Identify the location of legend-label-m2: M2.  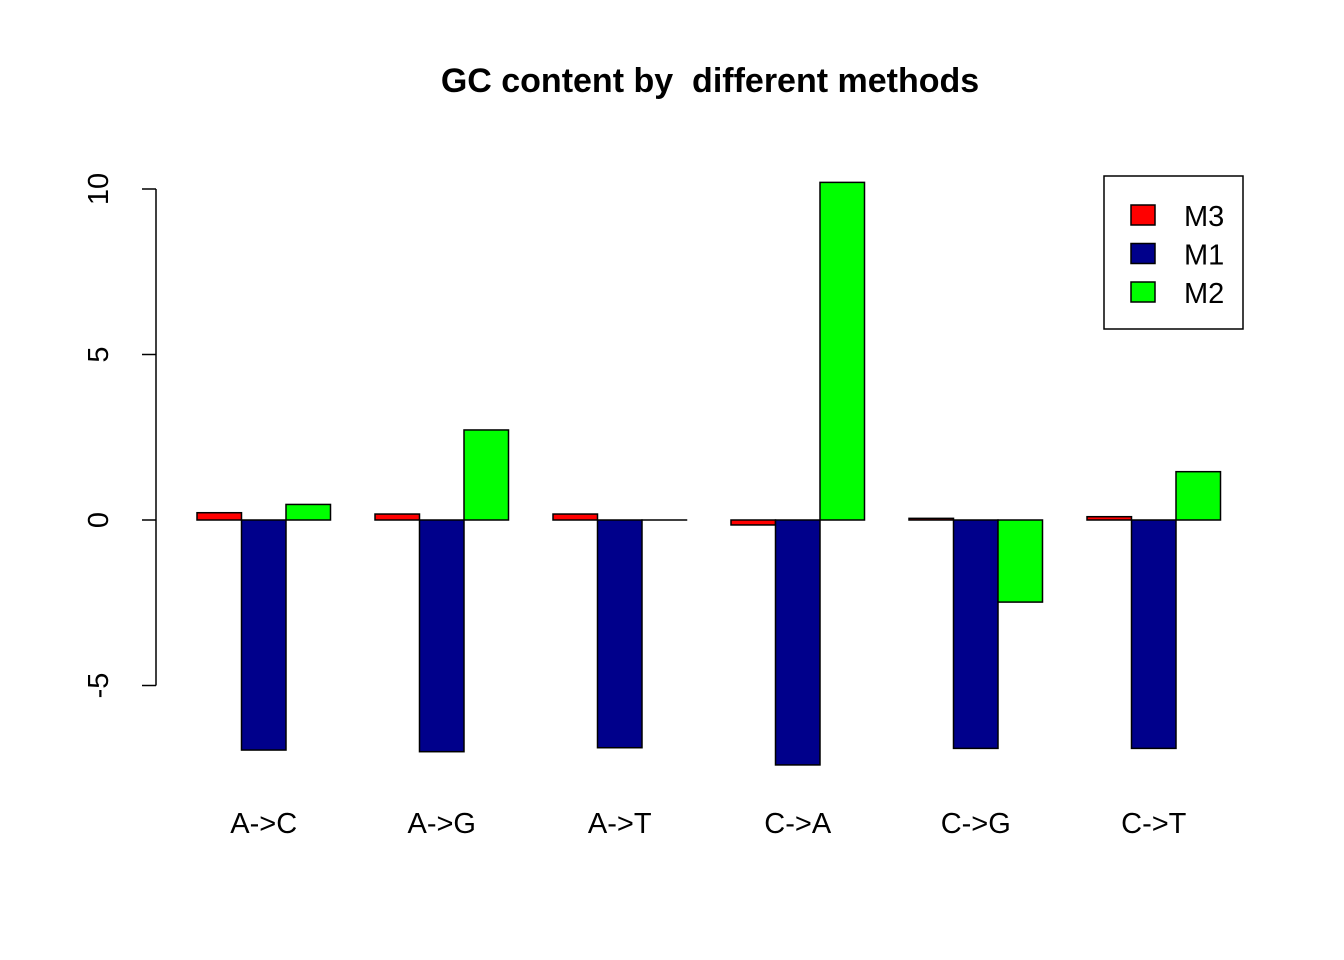
(1204, 294).